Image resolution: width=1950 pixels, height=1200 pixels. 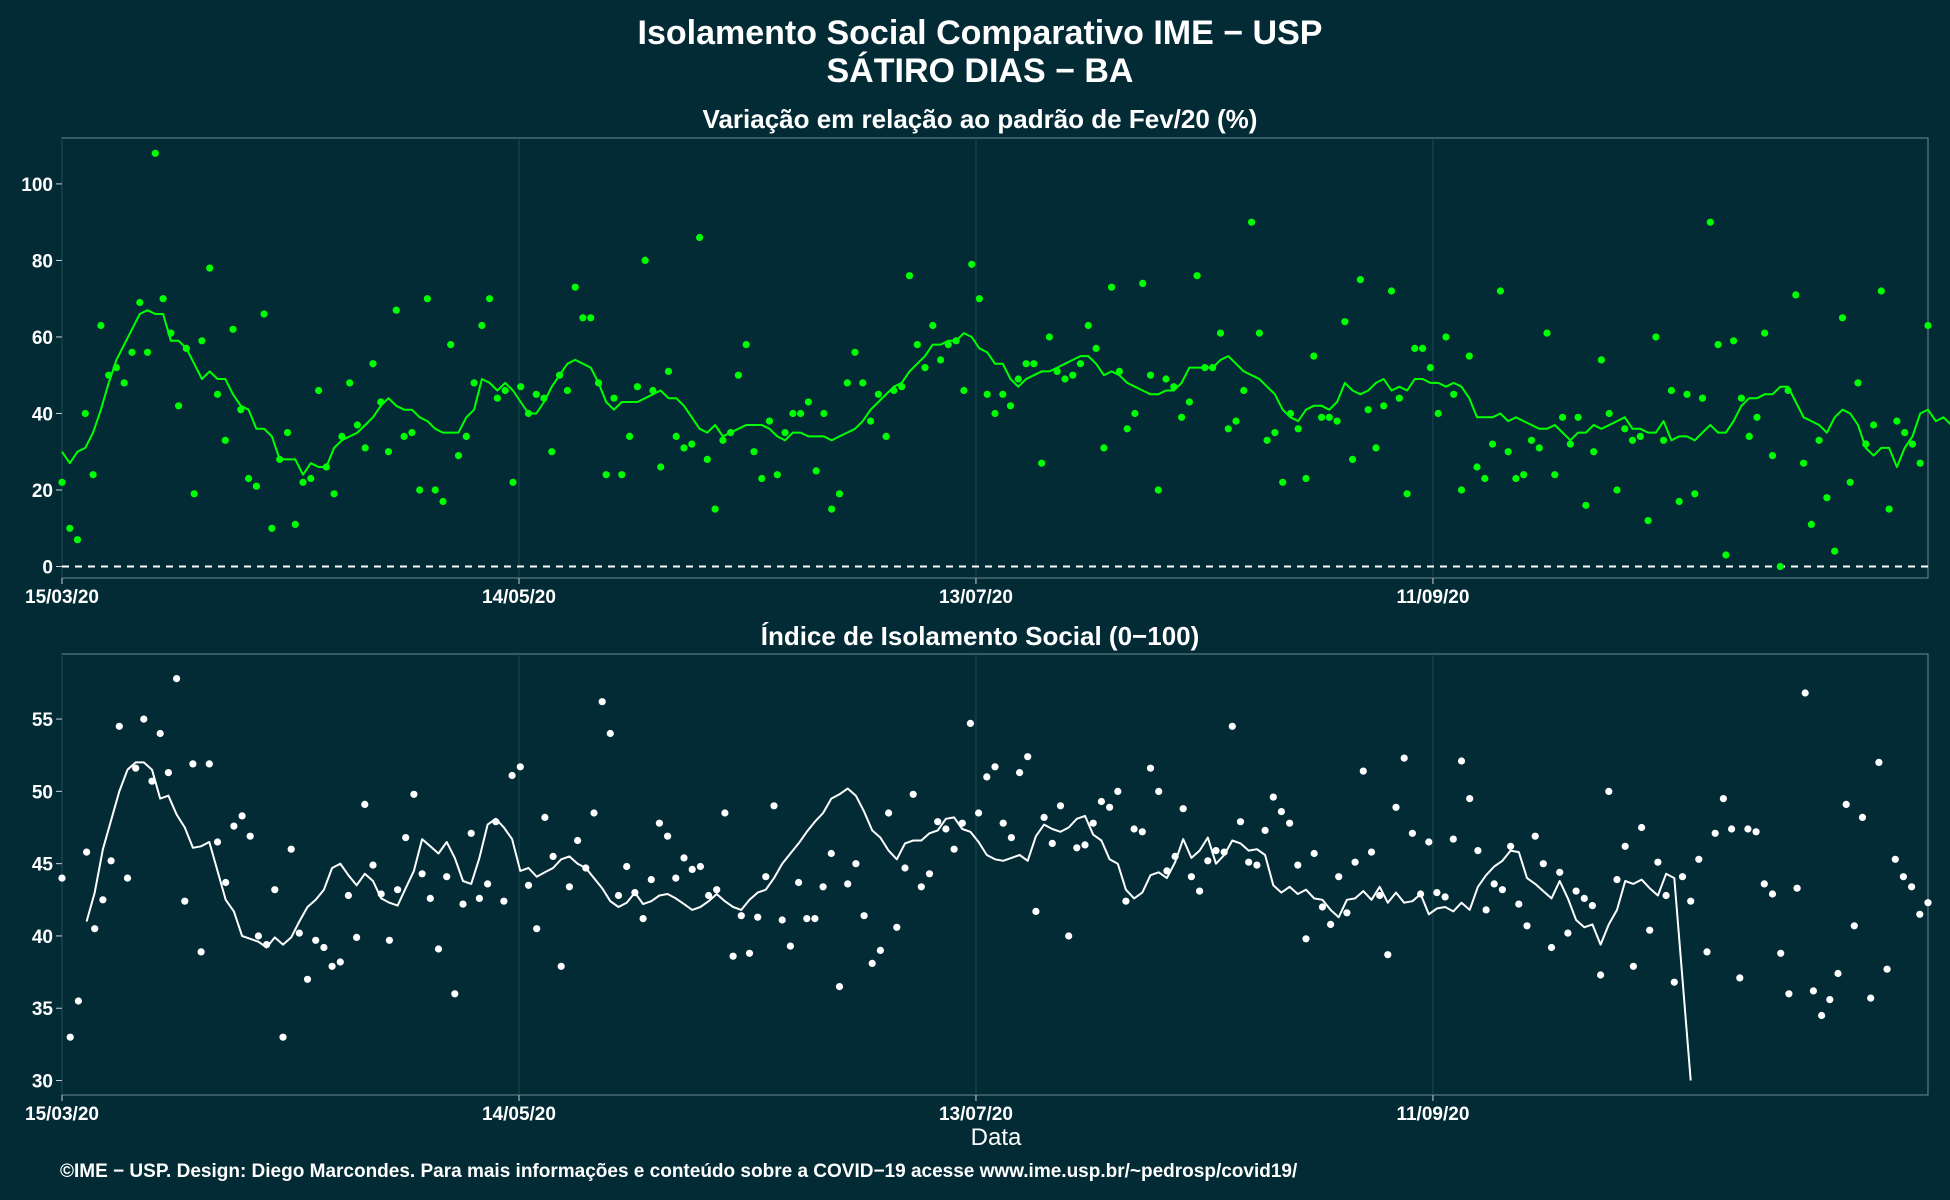 What do you see at coordinates (1432, 597) in the screenshot?
I see `x-tick-label: 11/09/20` at bounding box center [1432, 597].